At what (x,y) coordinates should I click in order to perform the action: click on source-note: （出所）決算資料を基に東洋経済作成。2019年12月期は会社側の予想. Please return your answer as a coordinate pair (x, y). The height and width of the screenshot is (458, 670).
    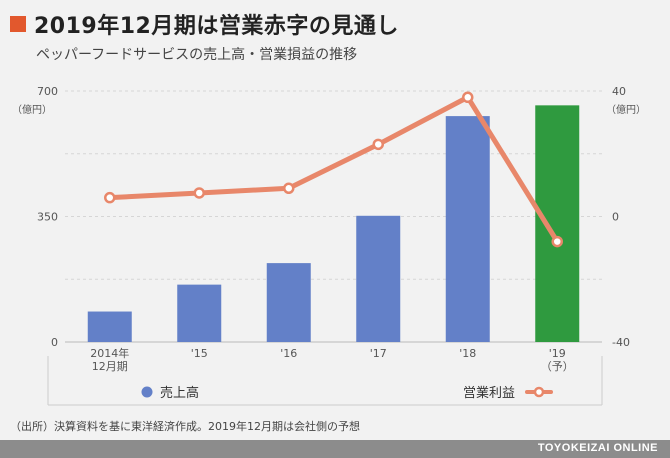
    Looking at the image, I should click on (185, 426).